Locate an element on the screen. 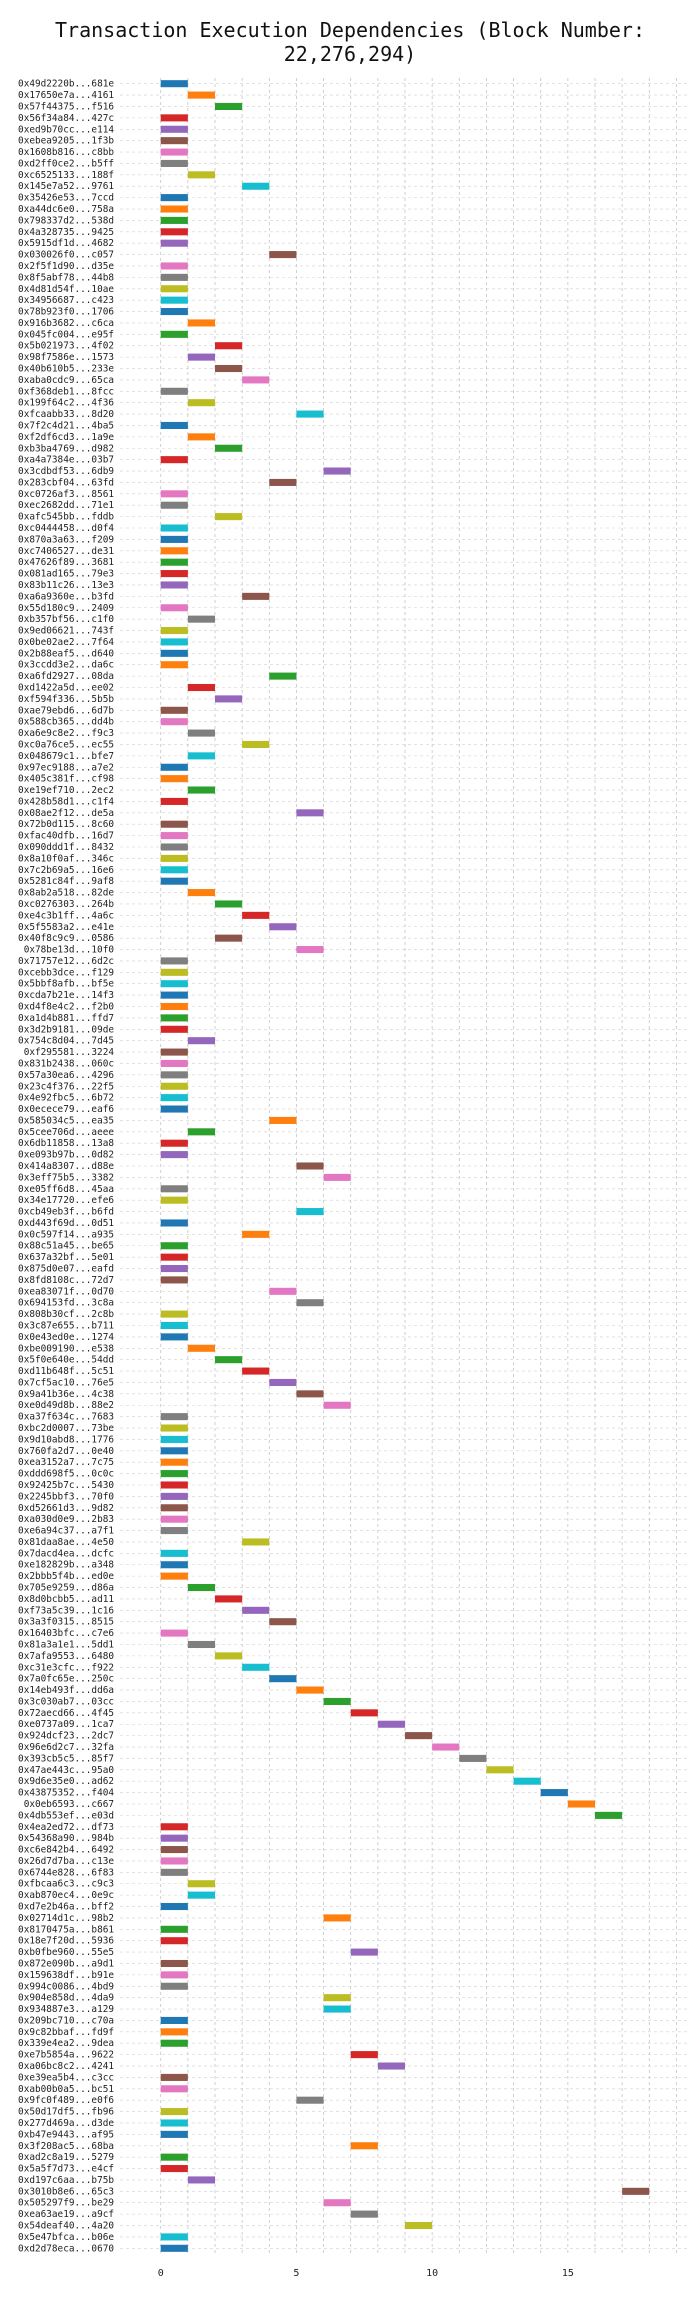  y-tick-label: 0x40f8c9c9...0586 is located at coordinates (66, 938).